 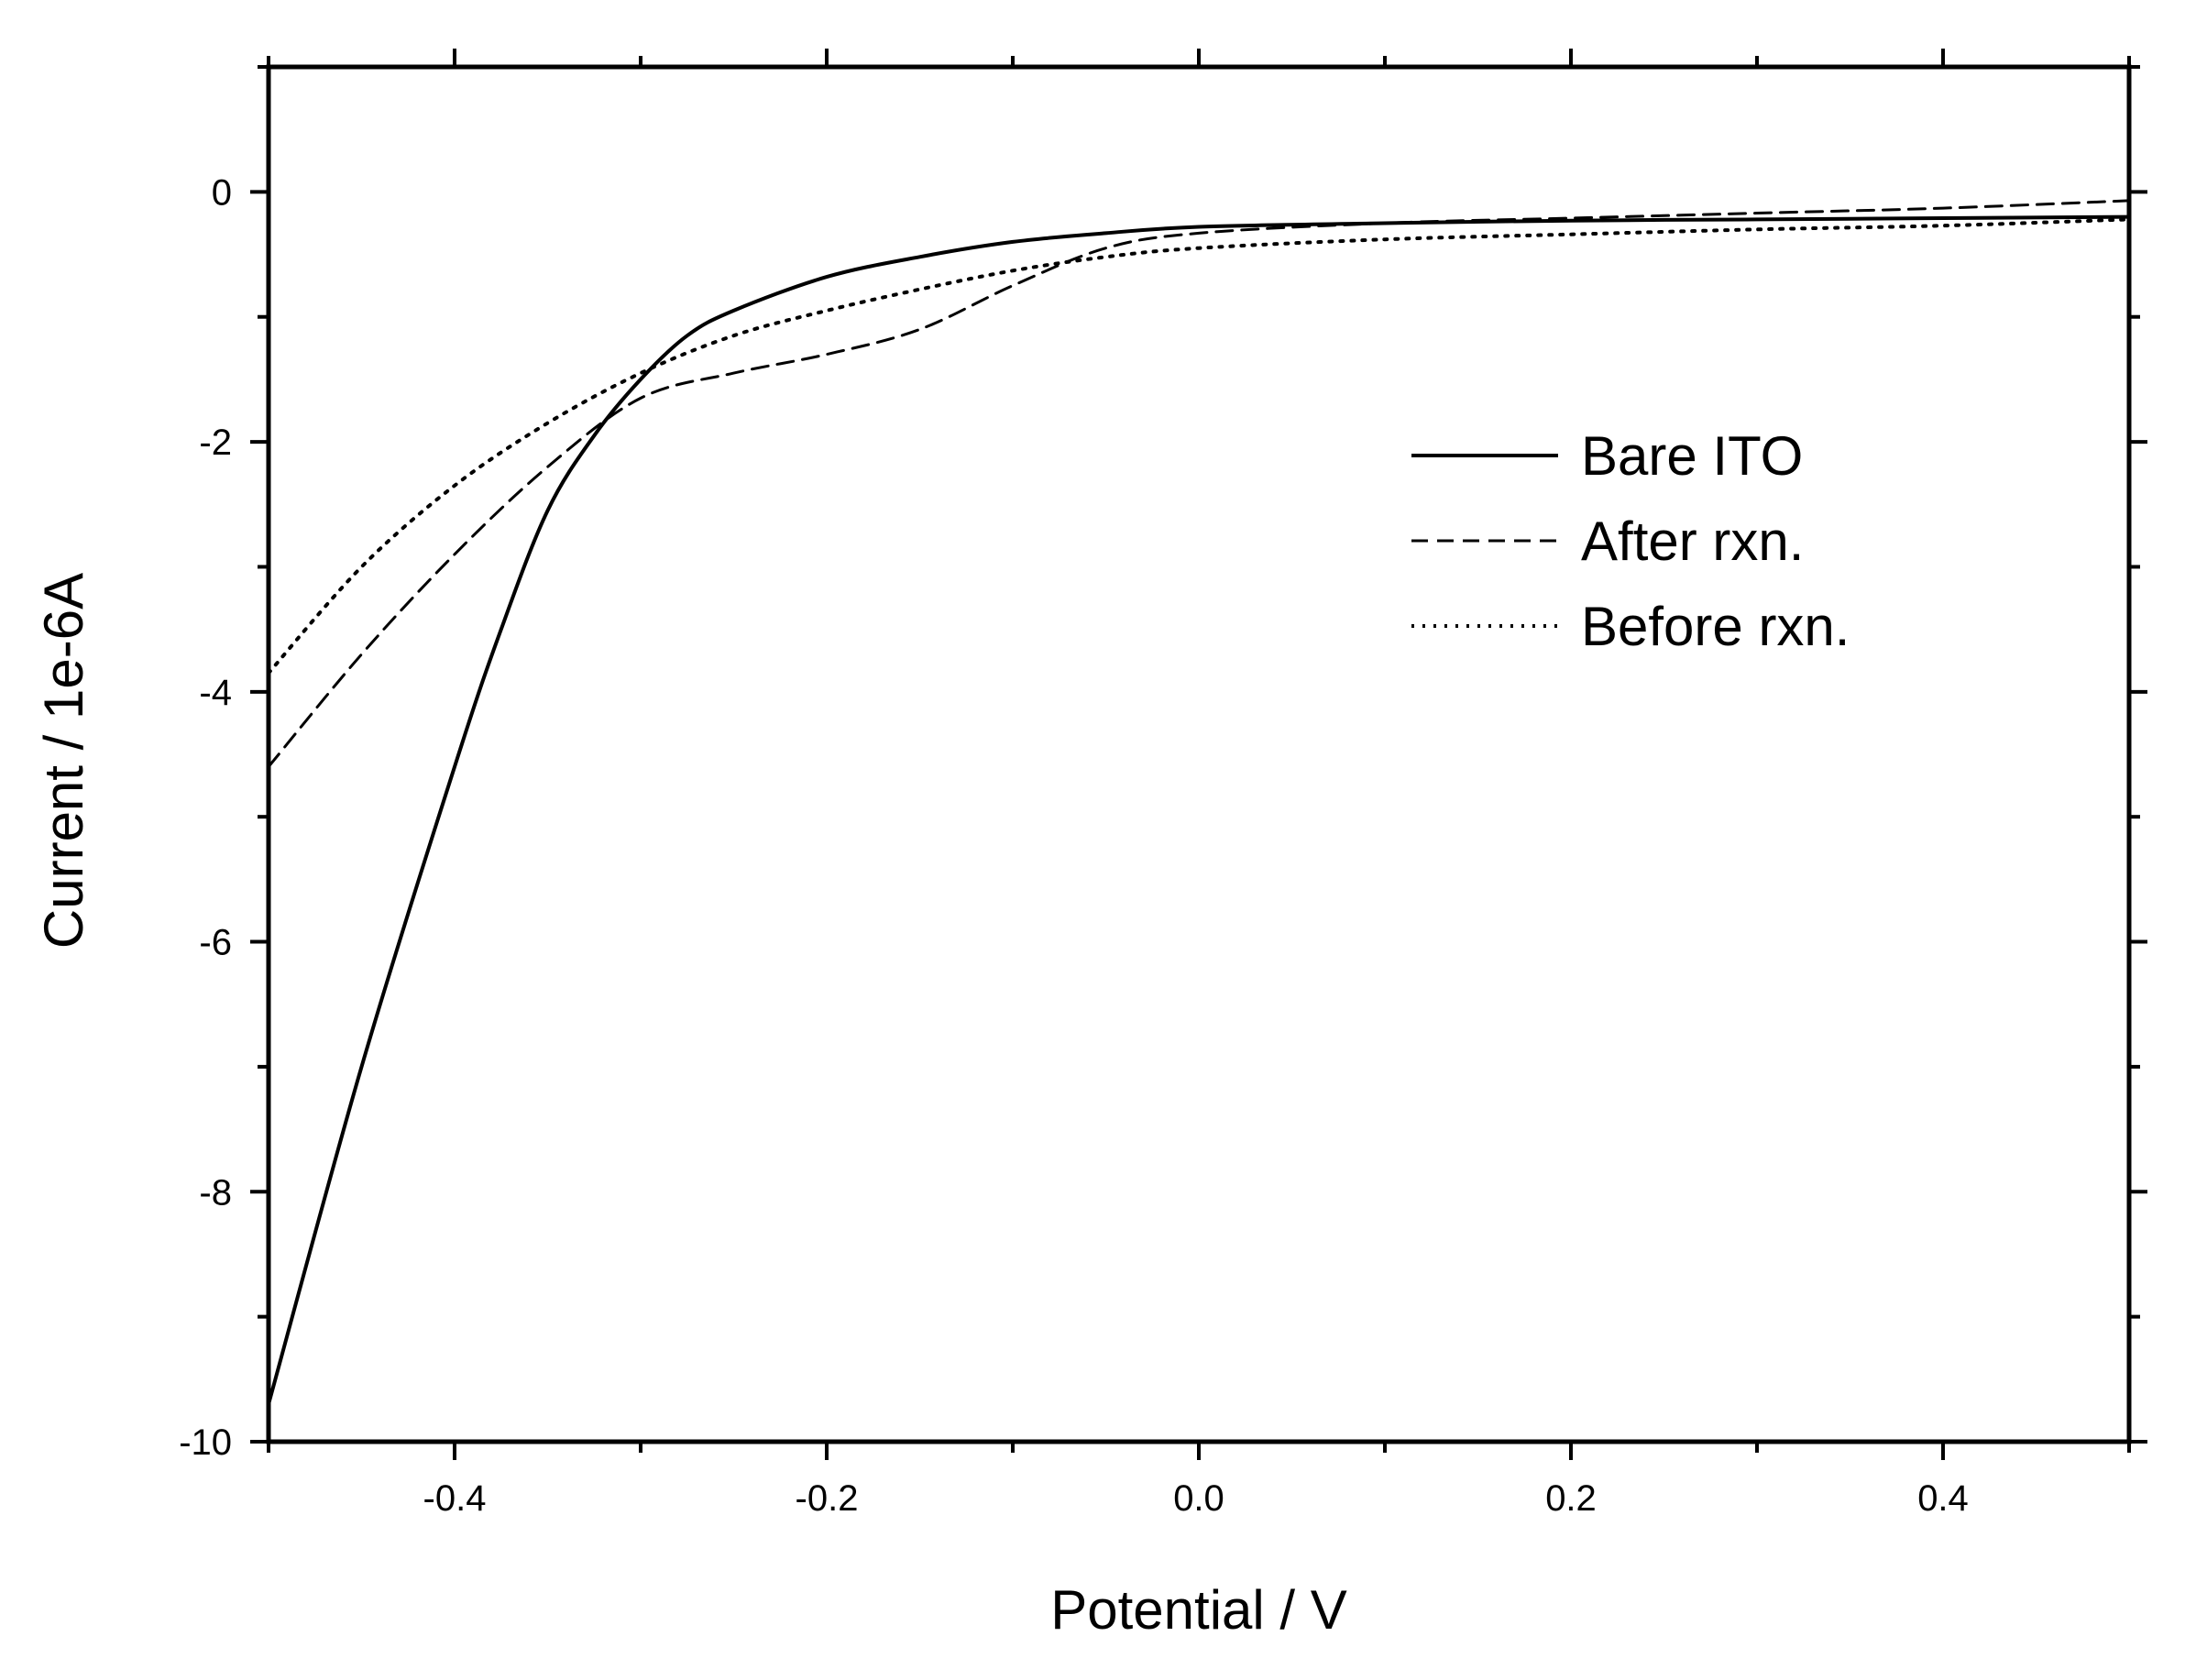 What do you see at coordinates (1943, 1498) in the screenshot?
I see `x-tick-label: 0.4` at bounding box center [1943, 1498].